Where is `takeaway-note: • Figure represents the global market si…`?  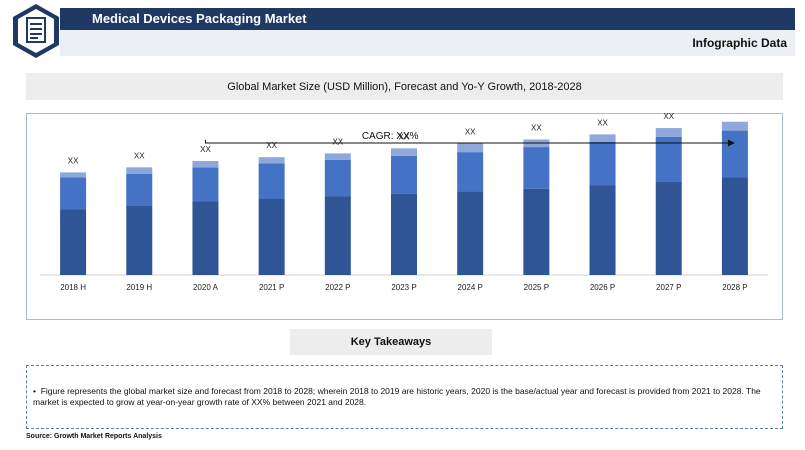
takeaway-note: • Figure represents the global market si… is located at coordinates (401, 397).